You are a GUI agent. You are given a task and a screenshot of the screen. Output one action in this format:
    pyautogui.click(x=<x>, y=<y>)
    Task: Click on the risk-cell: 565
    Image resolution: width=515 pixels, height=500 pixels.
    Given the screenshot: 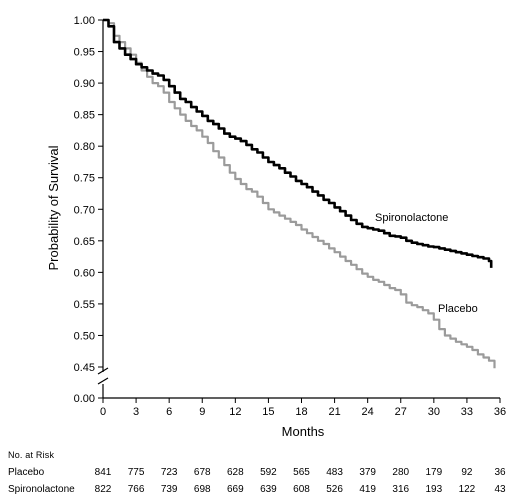 What is the action you would take?
    pyautogui.click(x=301, y=472)
    